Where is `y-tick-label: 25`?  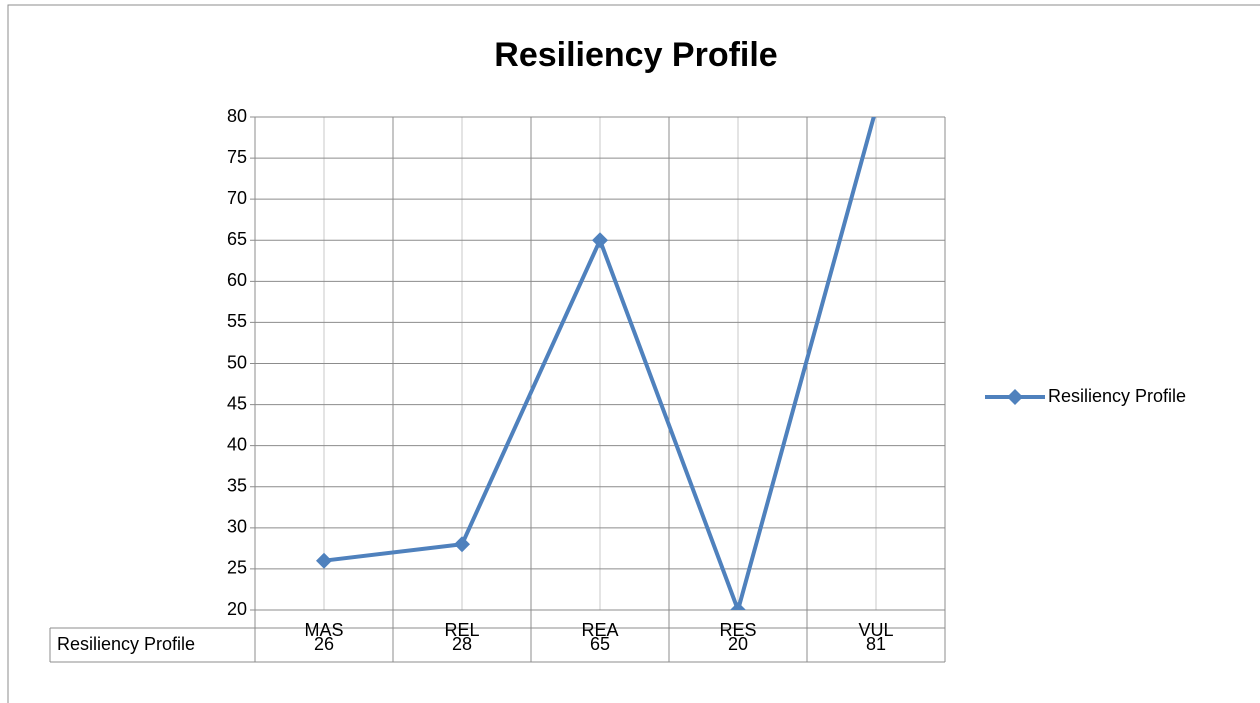 y-tick-label: 25 is located at coordinates (237, 568).